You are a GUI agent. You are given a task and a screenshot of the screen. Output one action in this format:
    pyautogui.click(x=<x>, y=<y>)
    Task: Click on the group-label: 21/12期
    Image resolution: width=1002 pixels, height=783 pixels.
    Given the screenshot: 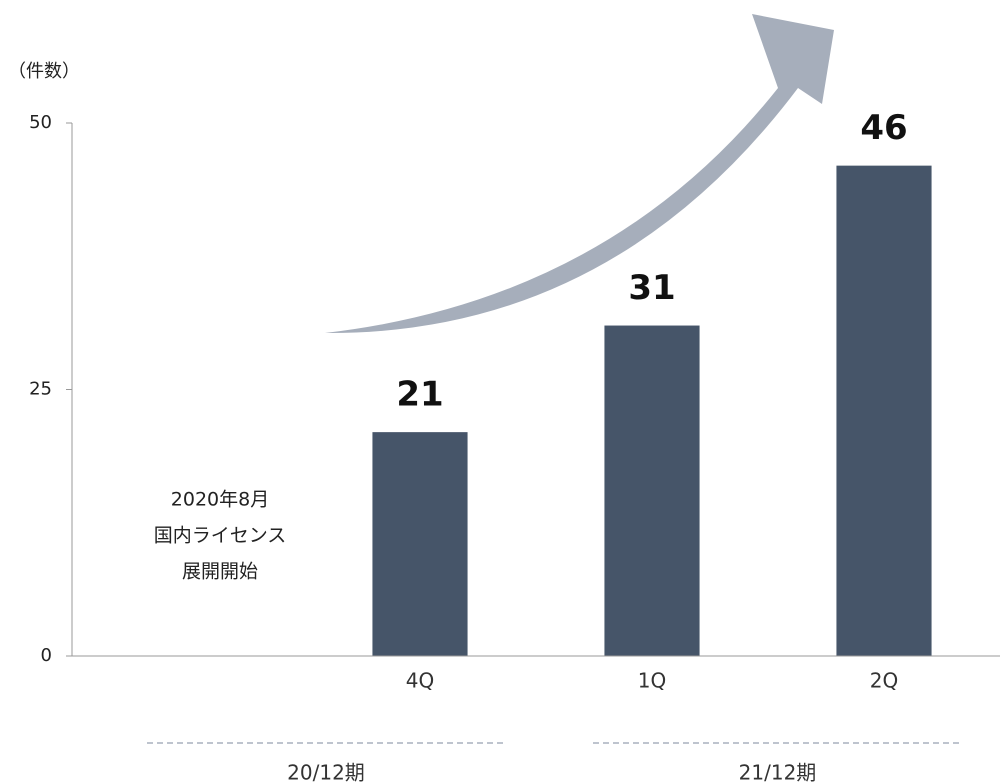 What is the action you would take?
    pyautogui.click(x=778, y=772)
    